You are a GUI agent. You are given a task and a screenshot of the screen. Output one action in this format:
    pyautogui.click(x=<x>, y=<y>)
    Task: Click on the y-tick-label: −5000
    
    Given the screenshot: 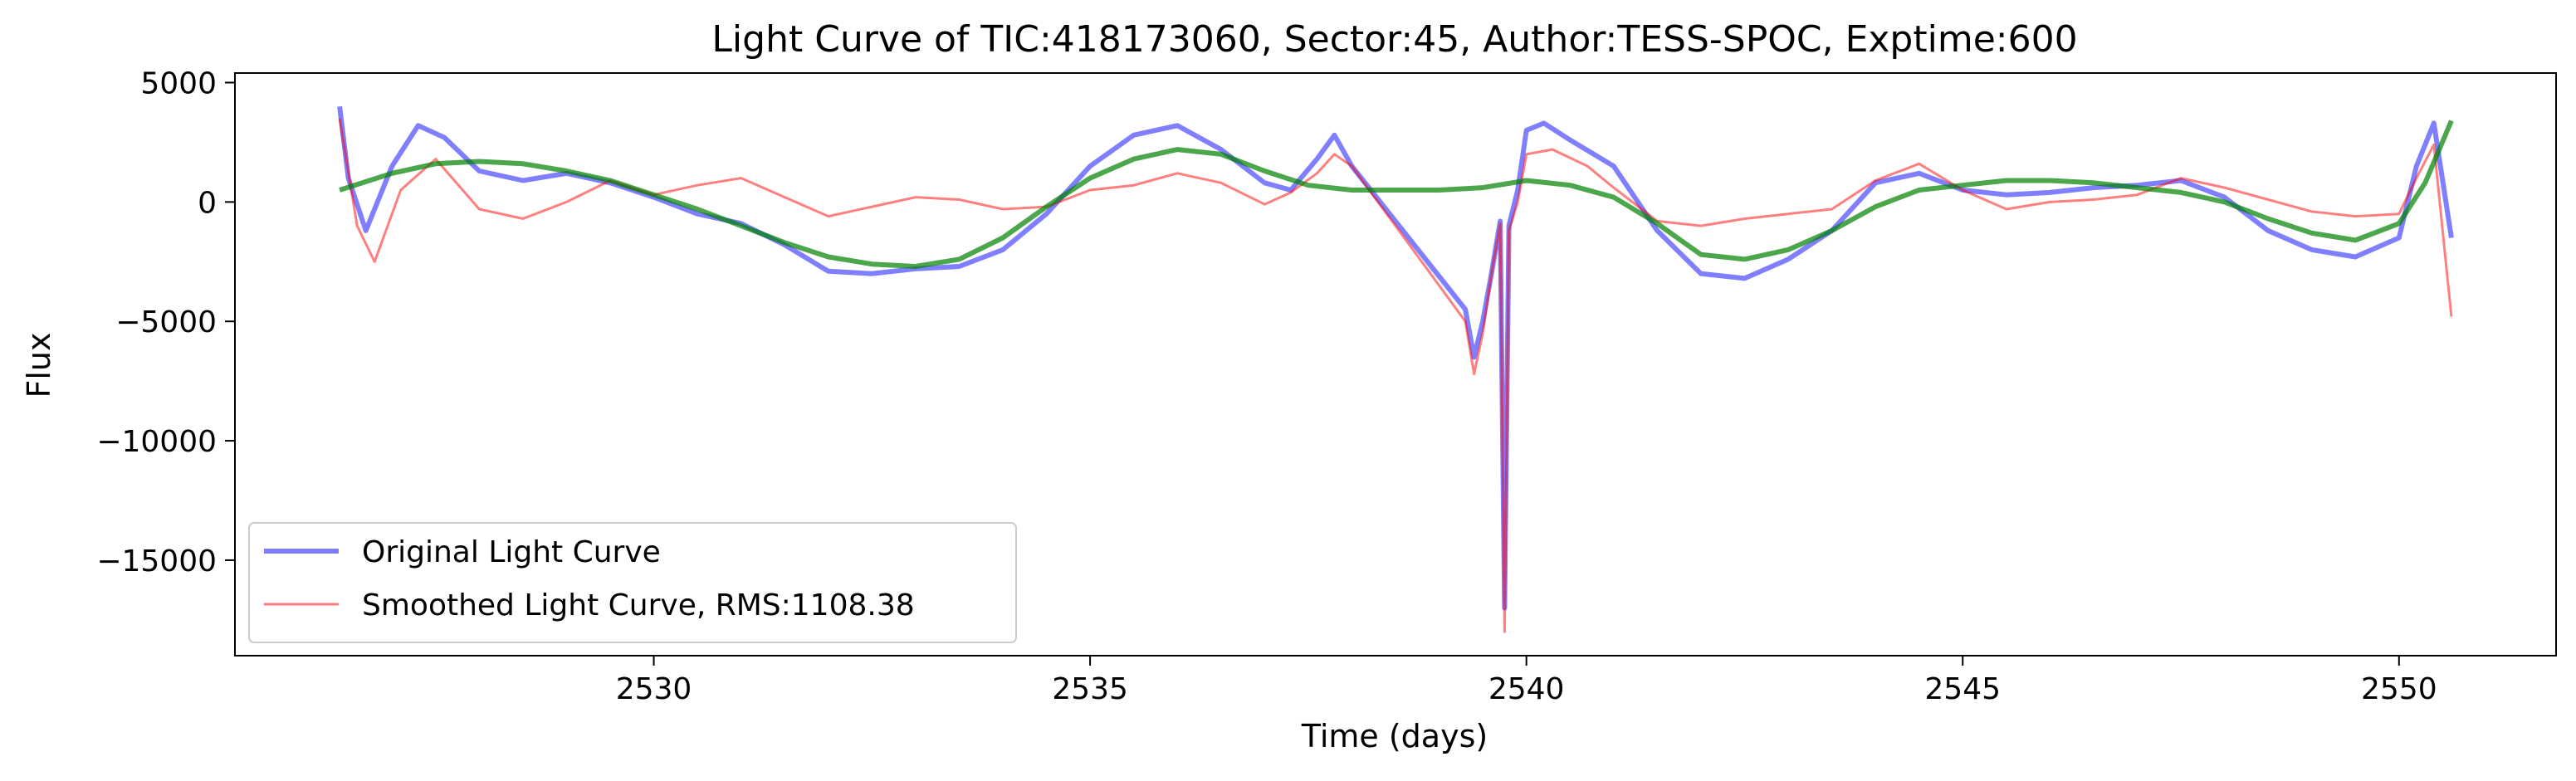 What is the action you would take?
    pyautogui.click(x=166, y=322)
    